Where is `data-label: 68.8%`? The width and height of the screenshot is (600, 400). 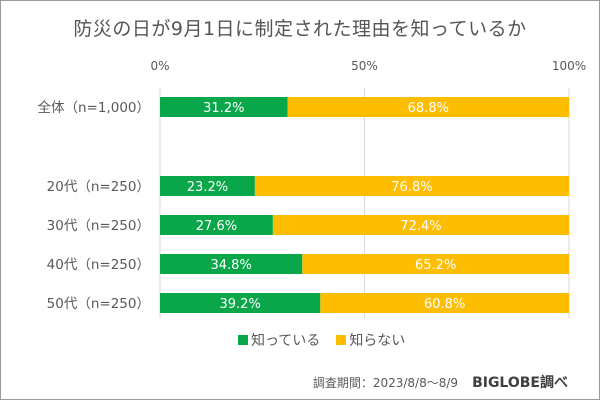 data-label: 68.8% is located at coordinates (428, 108).